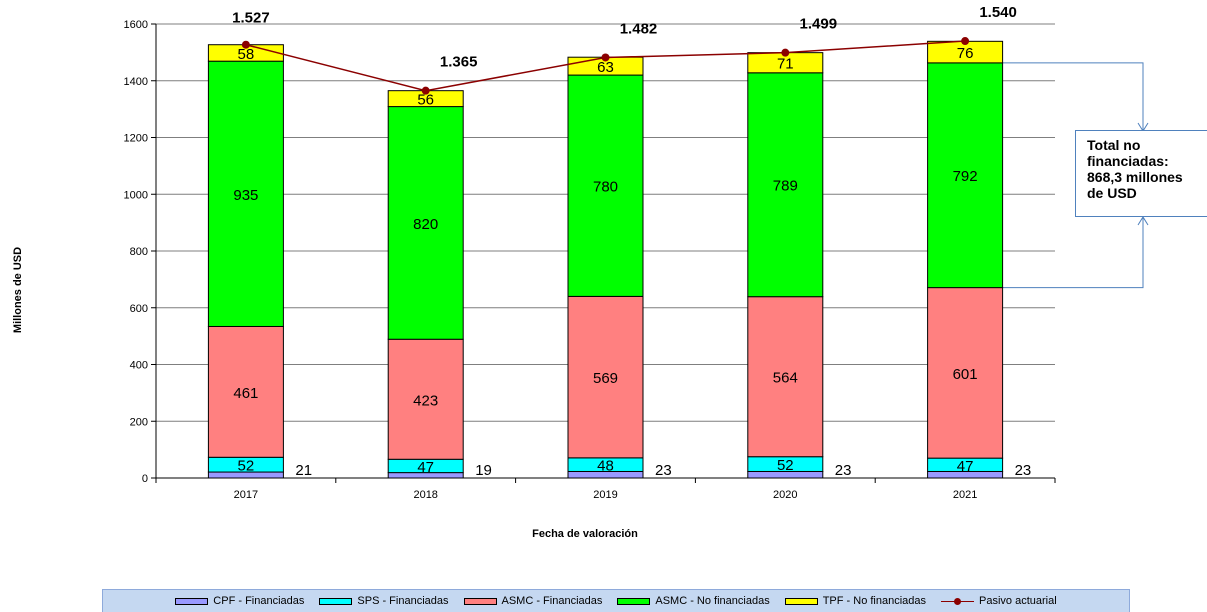 The height and width of the screenshot is (612, 1207). What do you see at coordinates (874, 601) in the screenshot?
I see `legend-label-tpf: TPF - No financiadas` at bounding box center [874, 601].